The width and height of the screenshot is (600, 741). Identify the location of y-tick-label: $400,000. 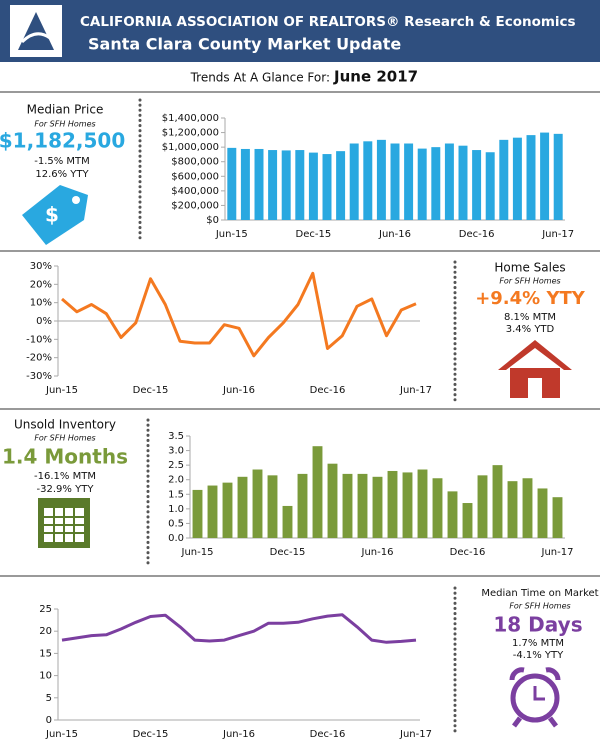
(195, 191).